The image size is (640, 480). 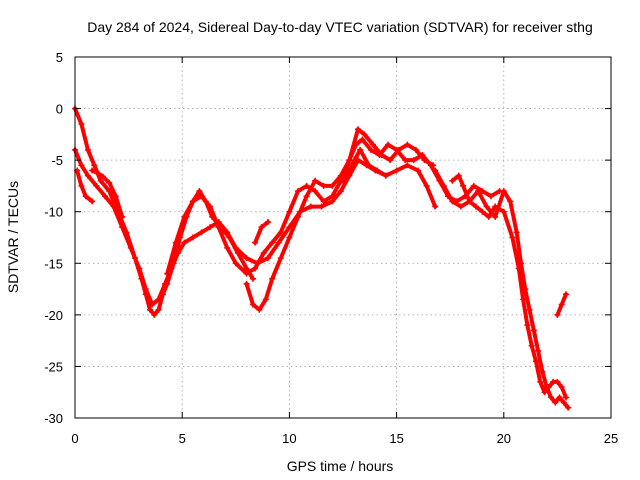 I want to click on y-tick-label: 0, so click(x=59, y=109).